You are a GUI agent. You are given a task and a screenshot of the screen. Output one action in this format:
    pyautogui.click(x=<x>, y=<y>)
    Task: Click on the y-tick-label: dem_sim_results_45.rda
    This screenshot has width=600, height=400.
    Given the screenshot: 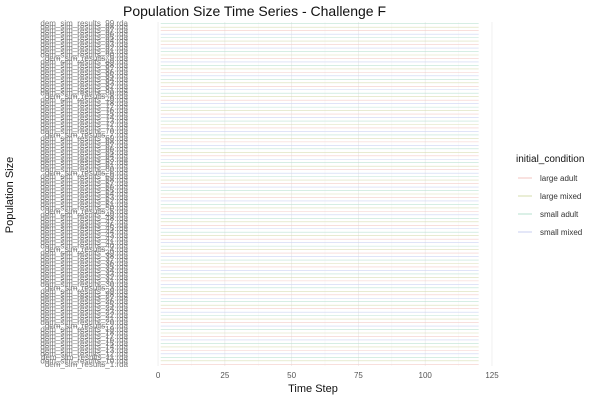 What is the action you would take?
    pyautogui.click(x=84, y=228)
    